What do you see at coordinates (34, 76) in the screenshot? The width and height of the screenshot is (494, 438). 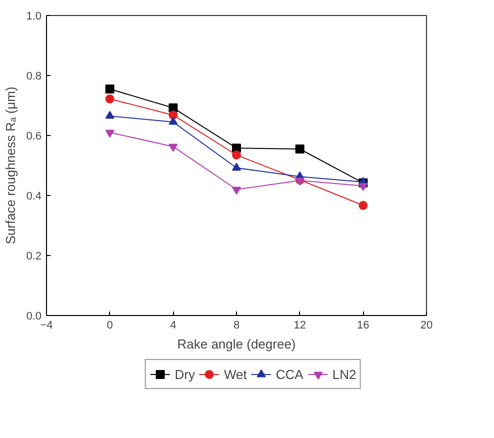 I see `y-tick-label: 0.8` at bounding box center [34, 76].